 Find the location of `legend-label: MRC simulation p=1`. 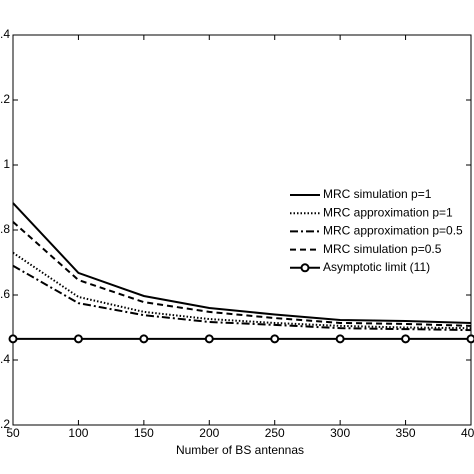

legend-label: MRC simulation p=1 is located at coordinates (377, 194).